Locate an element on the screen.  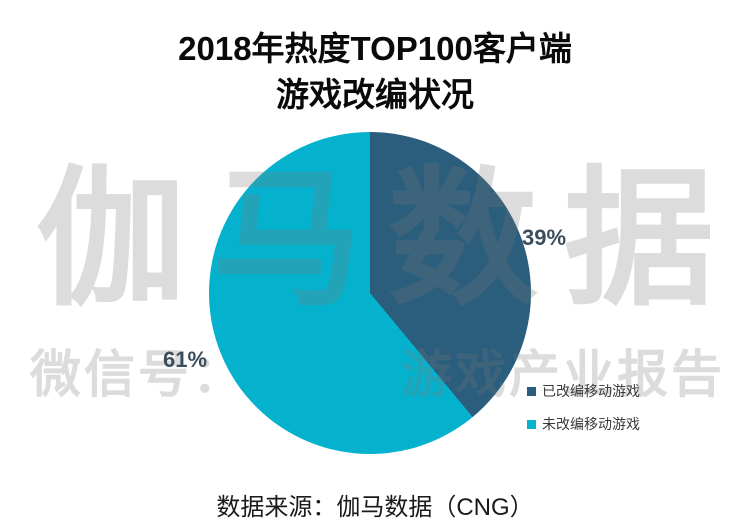
pie-label-not-adapted: 61% is located at coordinates (185, 359).